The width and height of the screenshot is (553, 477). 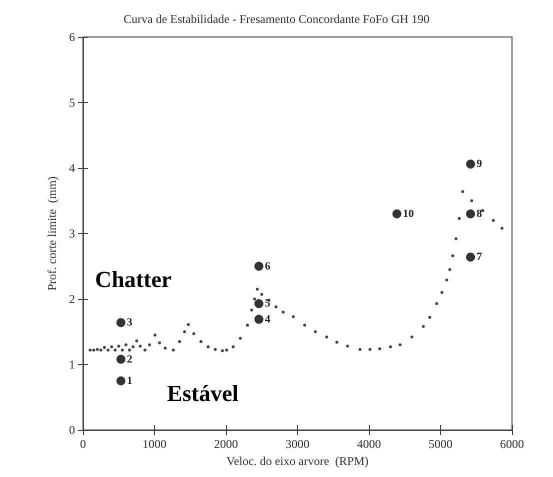 What do you see at coordinates (72, 365) in the screenshot?
I see `y-tick-label: 1` at bounding box center [72, 365].